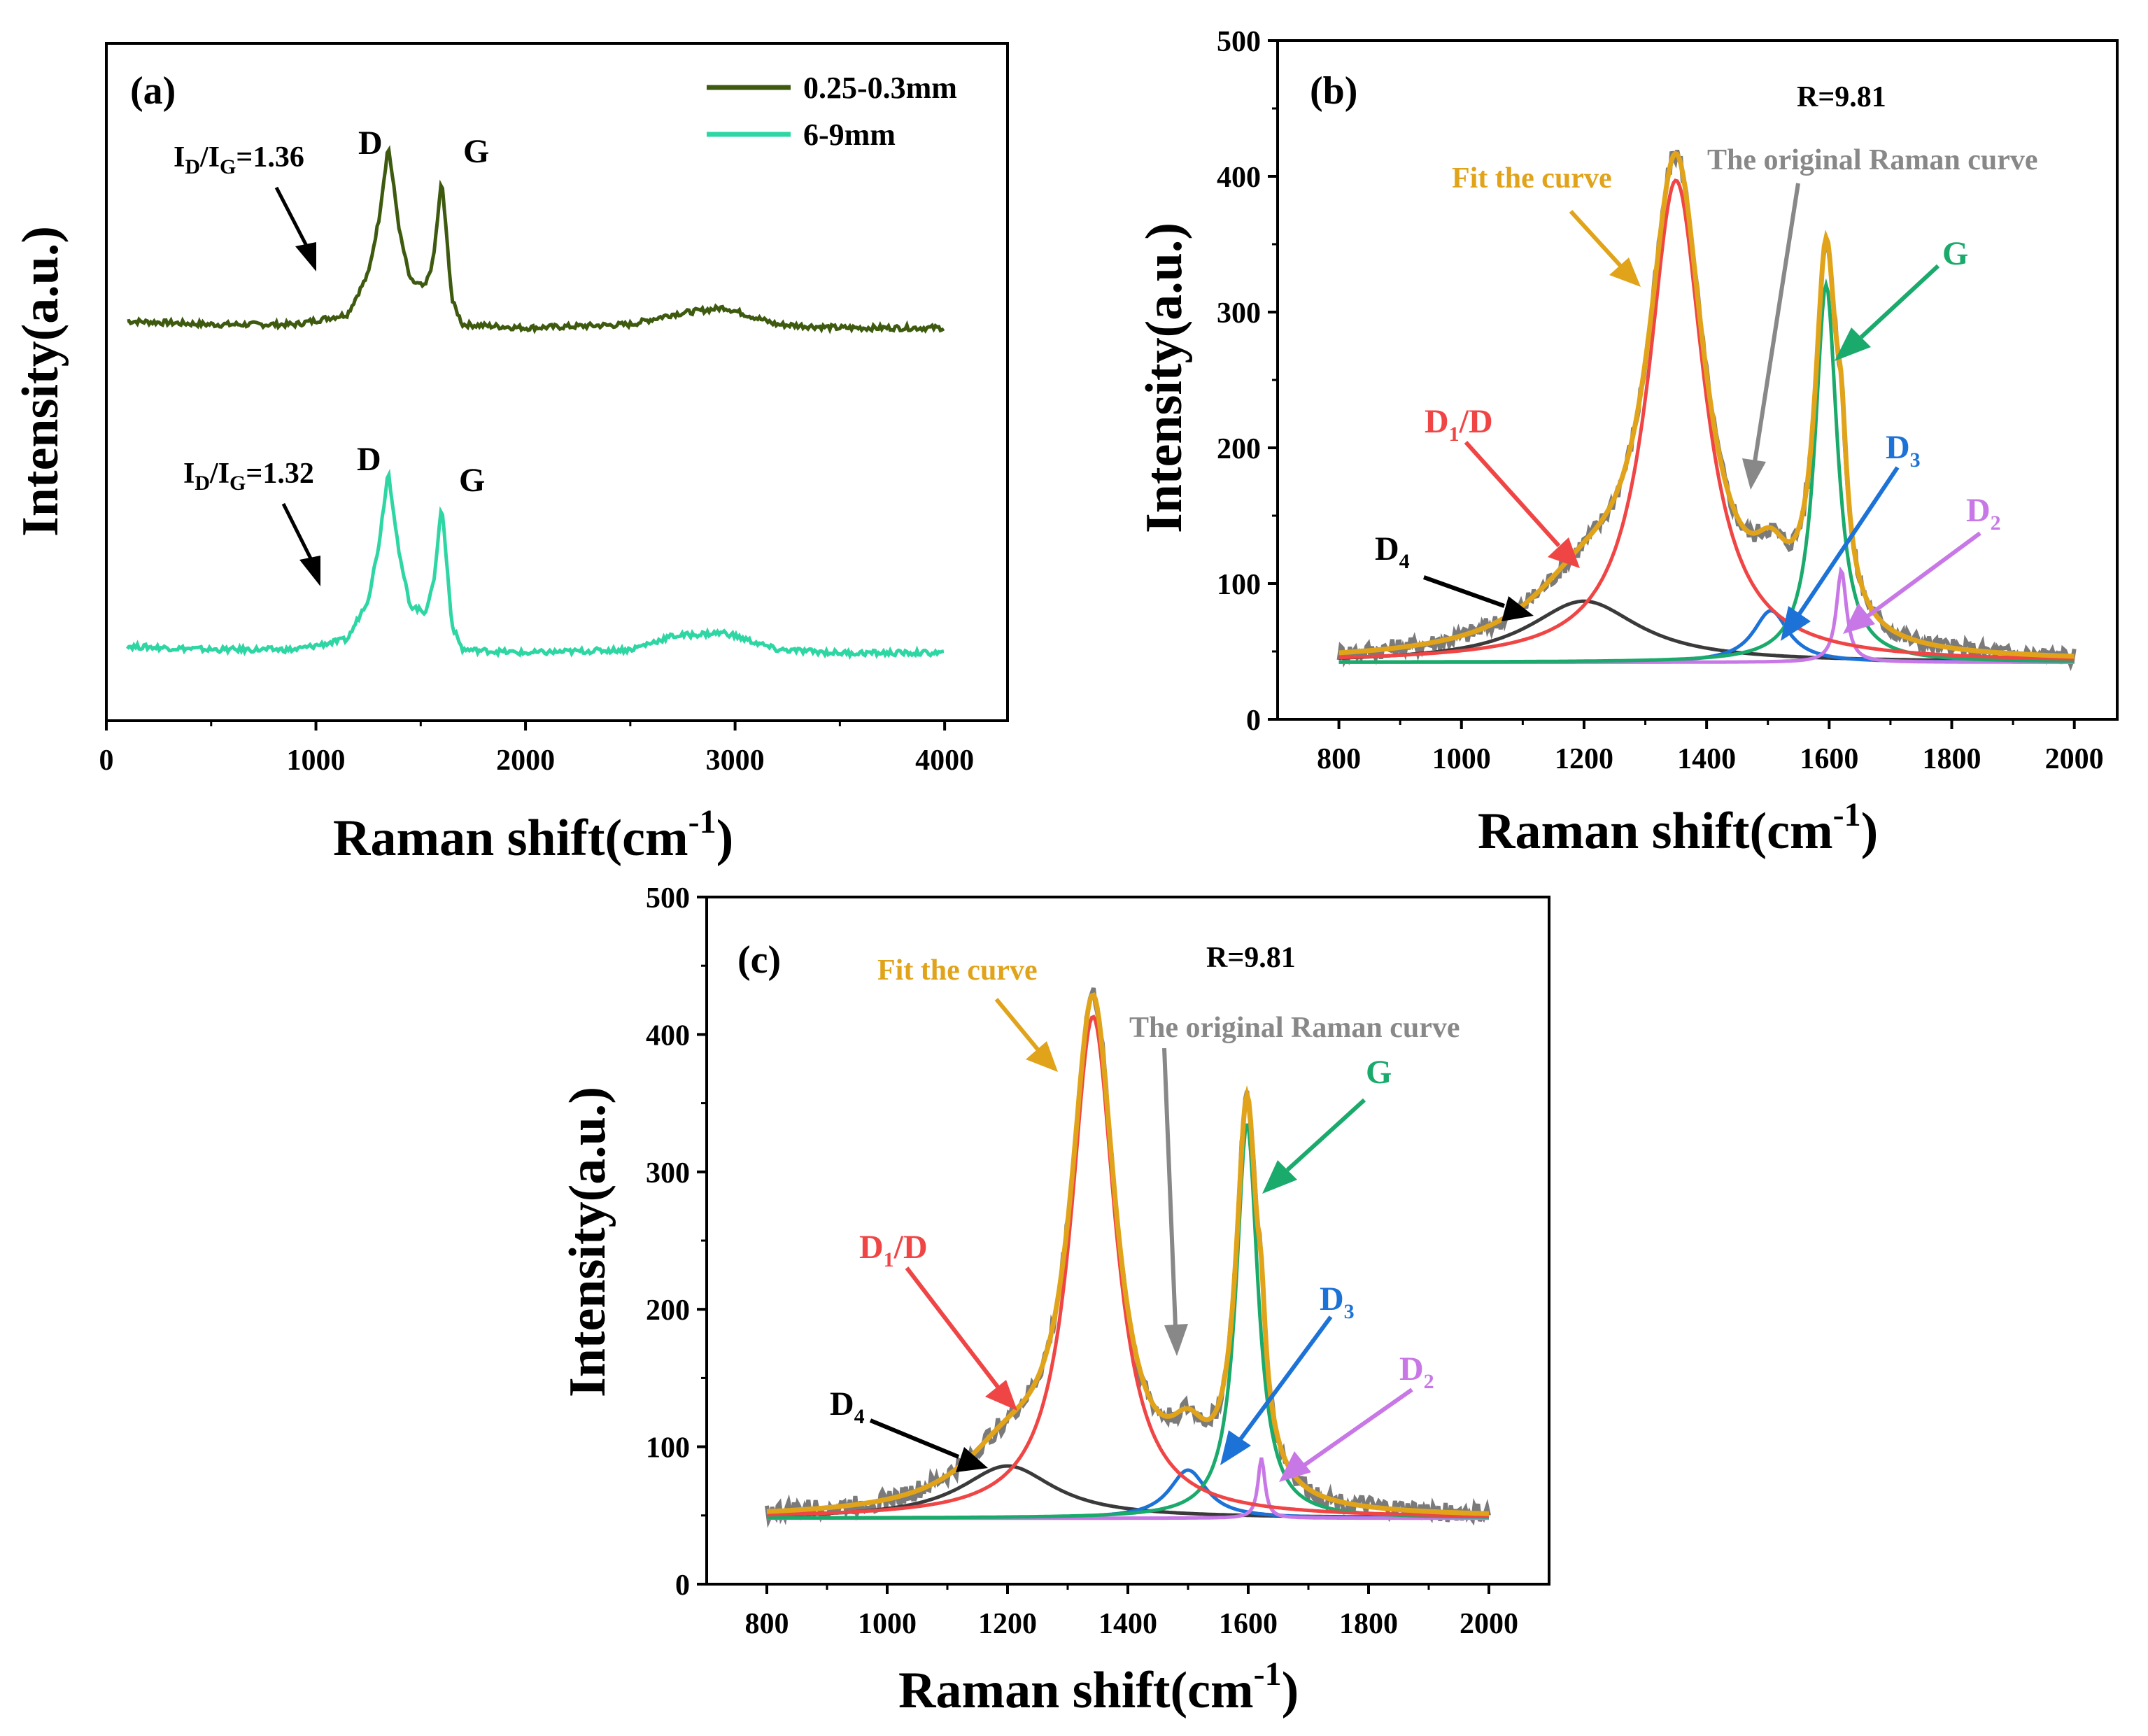 This screenshot has height=1736, width=2148. Describe the element at coordinates (1026, 1035) in the screenshot. I see `panel-c-arrow-fit` at that location.